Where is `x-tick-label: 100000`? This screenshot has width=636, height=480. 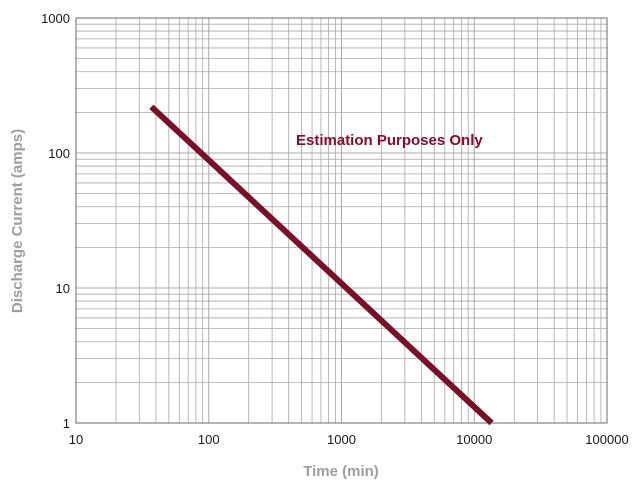
x-tick-label: 100000 is located at coordinates (606, 439).